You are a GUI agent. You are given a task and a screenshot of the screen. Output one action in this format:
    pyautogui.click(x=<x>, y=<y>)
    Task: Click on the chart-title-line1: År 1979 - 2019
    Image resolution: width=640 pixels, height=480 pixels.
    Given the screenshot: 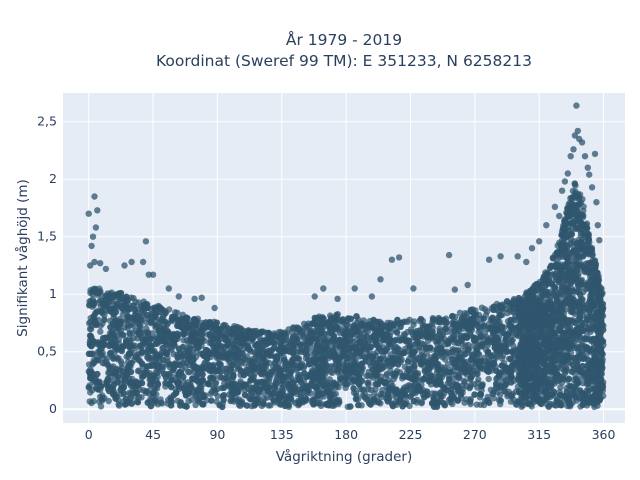 What is the action you would take?
    pyautogui.click(x=344, y=39)
    